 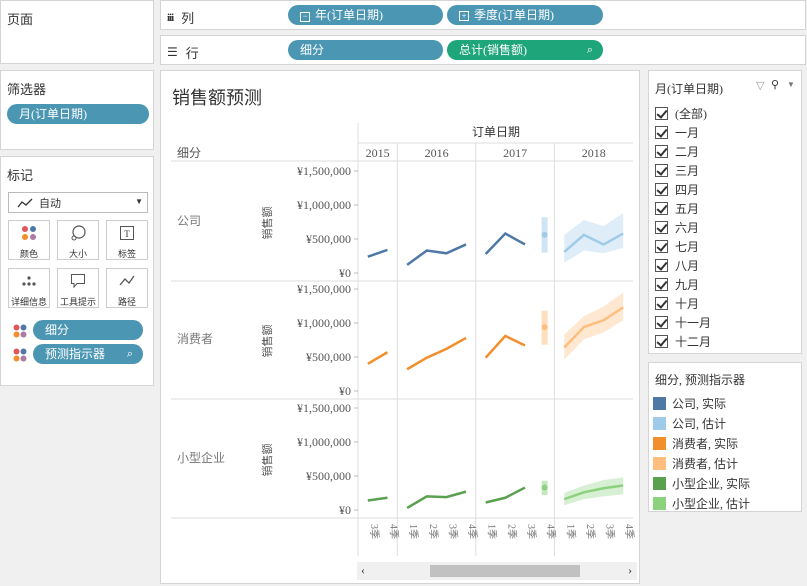 I want to click on legend-item: 公司, 实际, so click(x=689, y=403).